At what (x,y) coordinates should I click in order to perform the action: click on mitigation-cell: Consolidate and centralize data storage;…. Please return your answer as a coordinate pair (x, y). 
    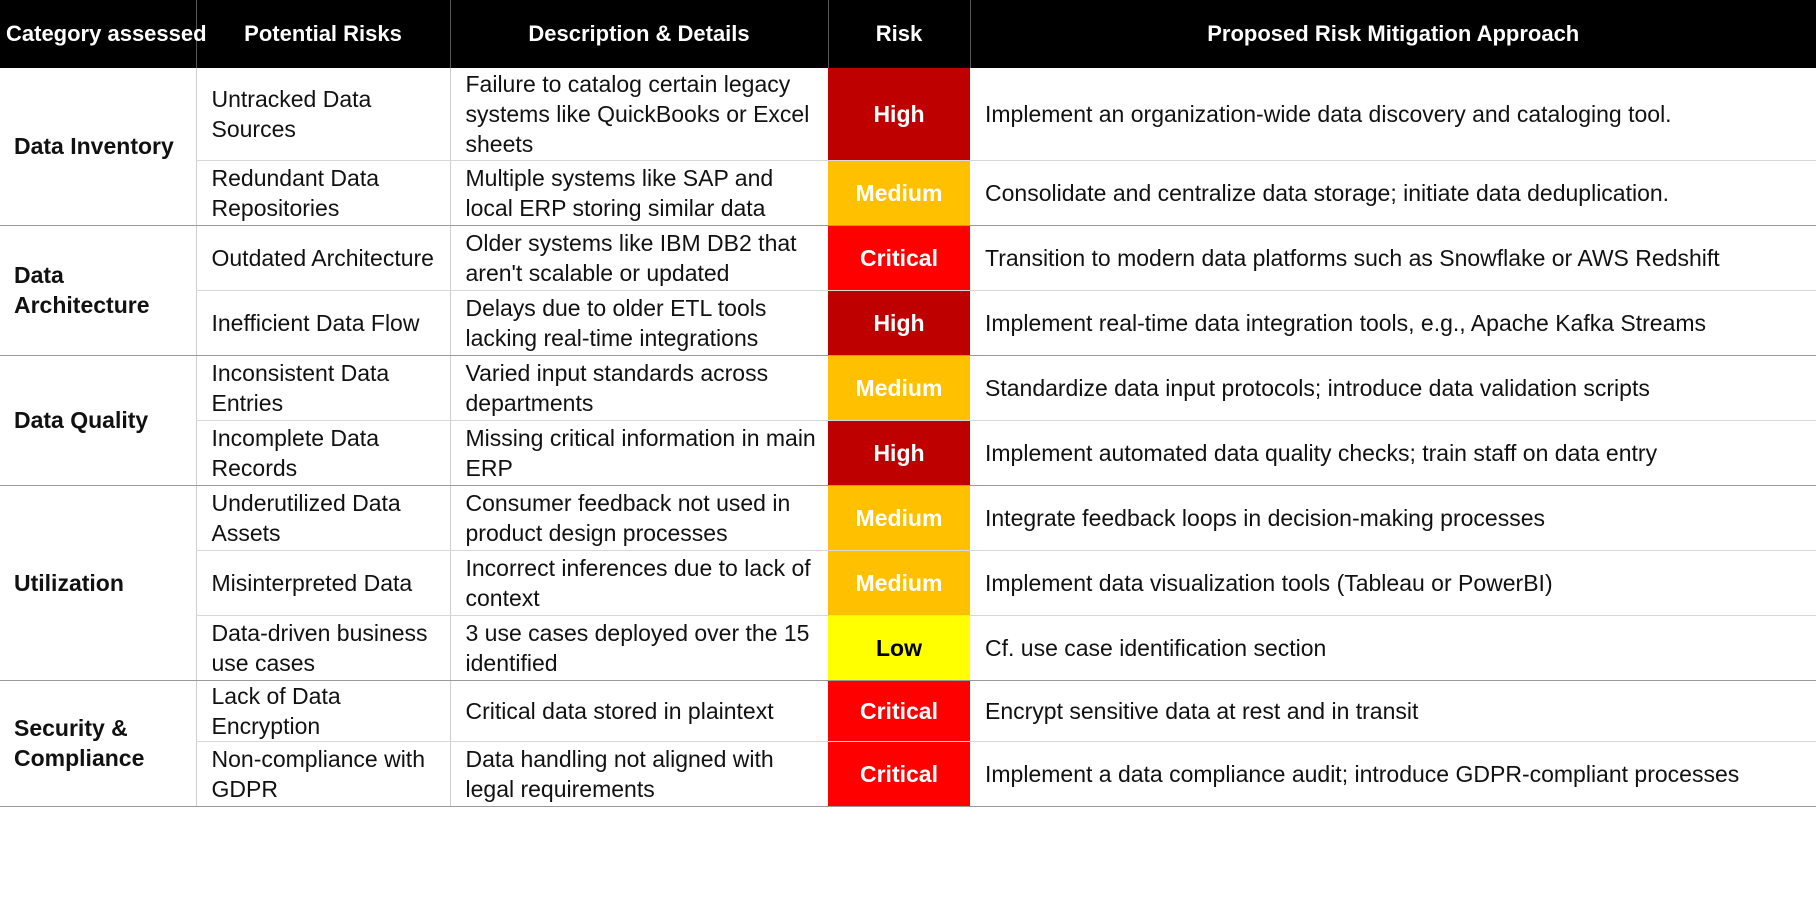
    Looking at the image, I should click on (1393, 193).